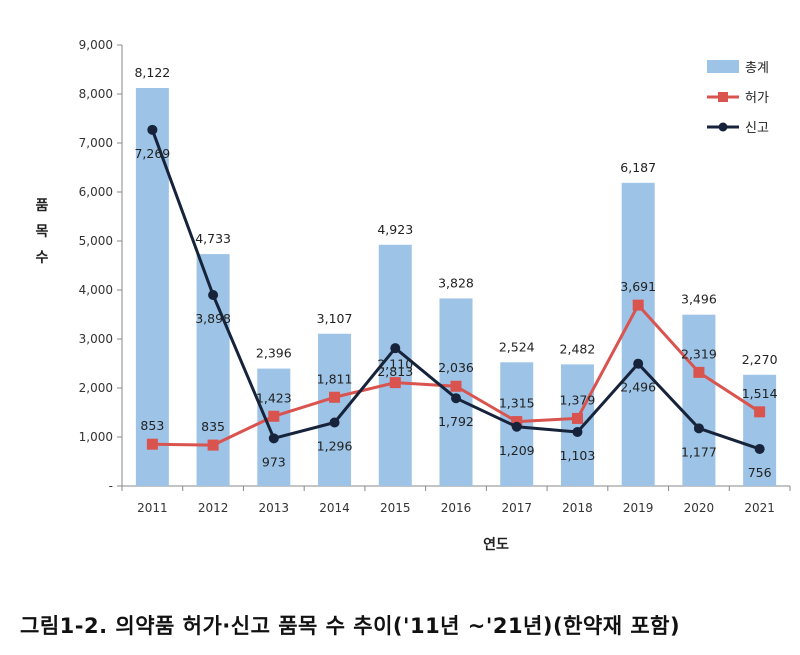  Describe the element at coordinates (152, 425) in the screenshot. I see `permit-label: 853` at that location.